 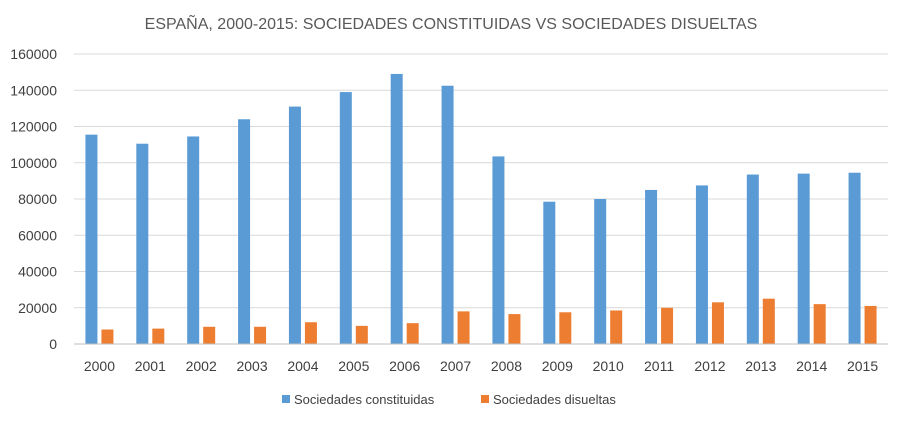 What do you see at coordinates (37, 308) in the screenshot?
I see `y-tick-label: 20000` at bounding box center [37, 308].